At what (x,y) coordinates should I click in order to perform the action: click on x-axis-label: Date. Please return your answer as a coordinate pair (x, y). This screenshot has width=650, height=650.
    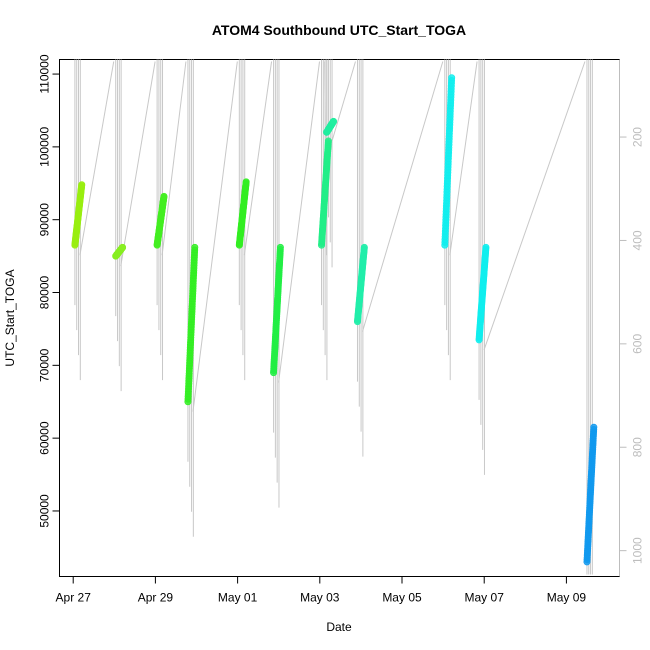
    Looking at the image, I should click on (339, 627).